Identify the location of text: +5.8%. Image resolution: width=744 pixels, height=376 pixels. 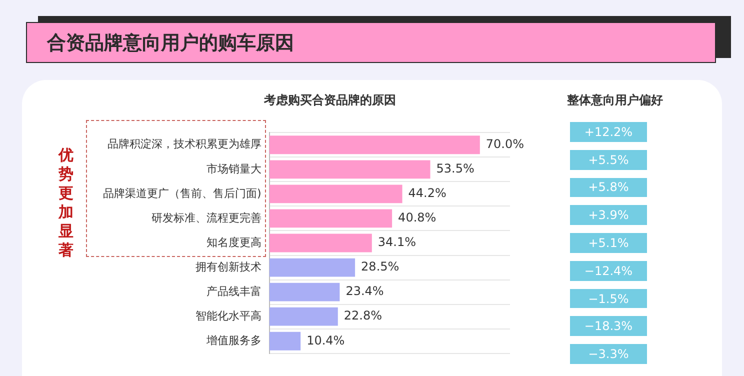
(608, 188).